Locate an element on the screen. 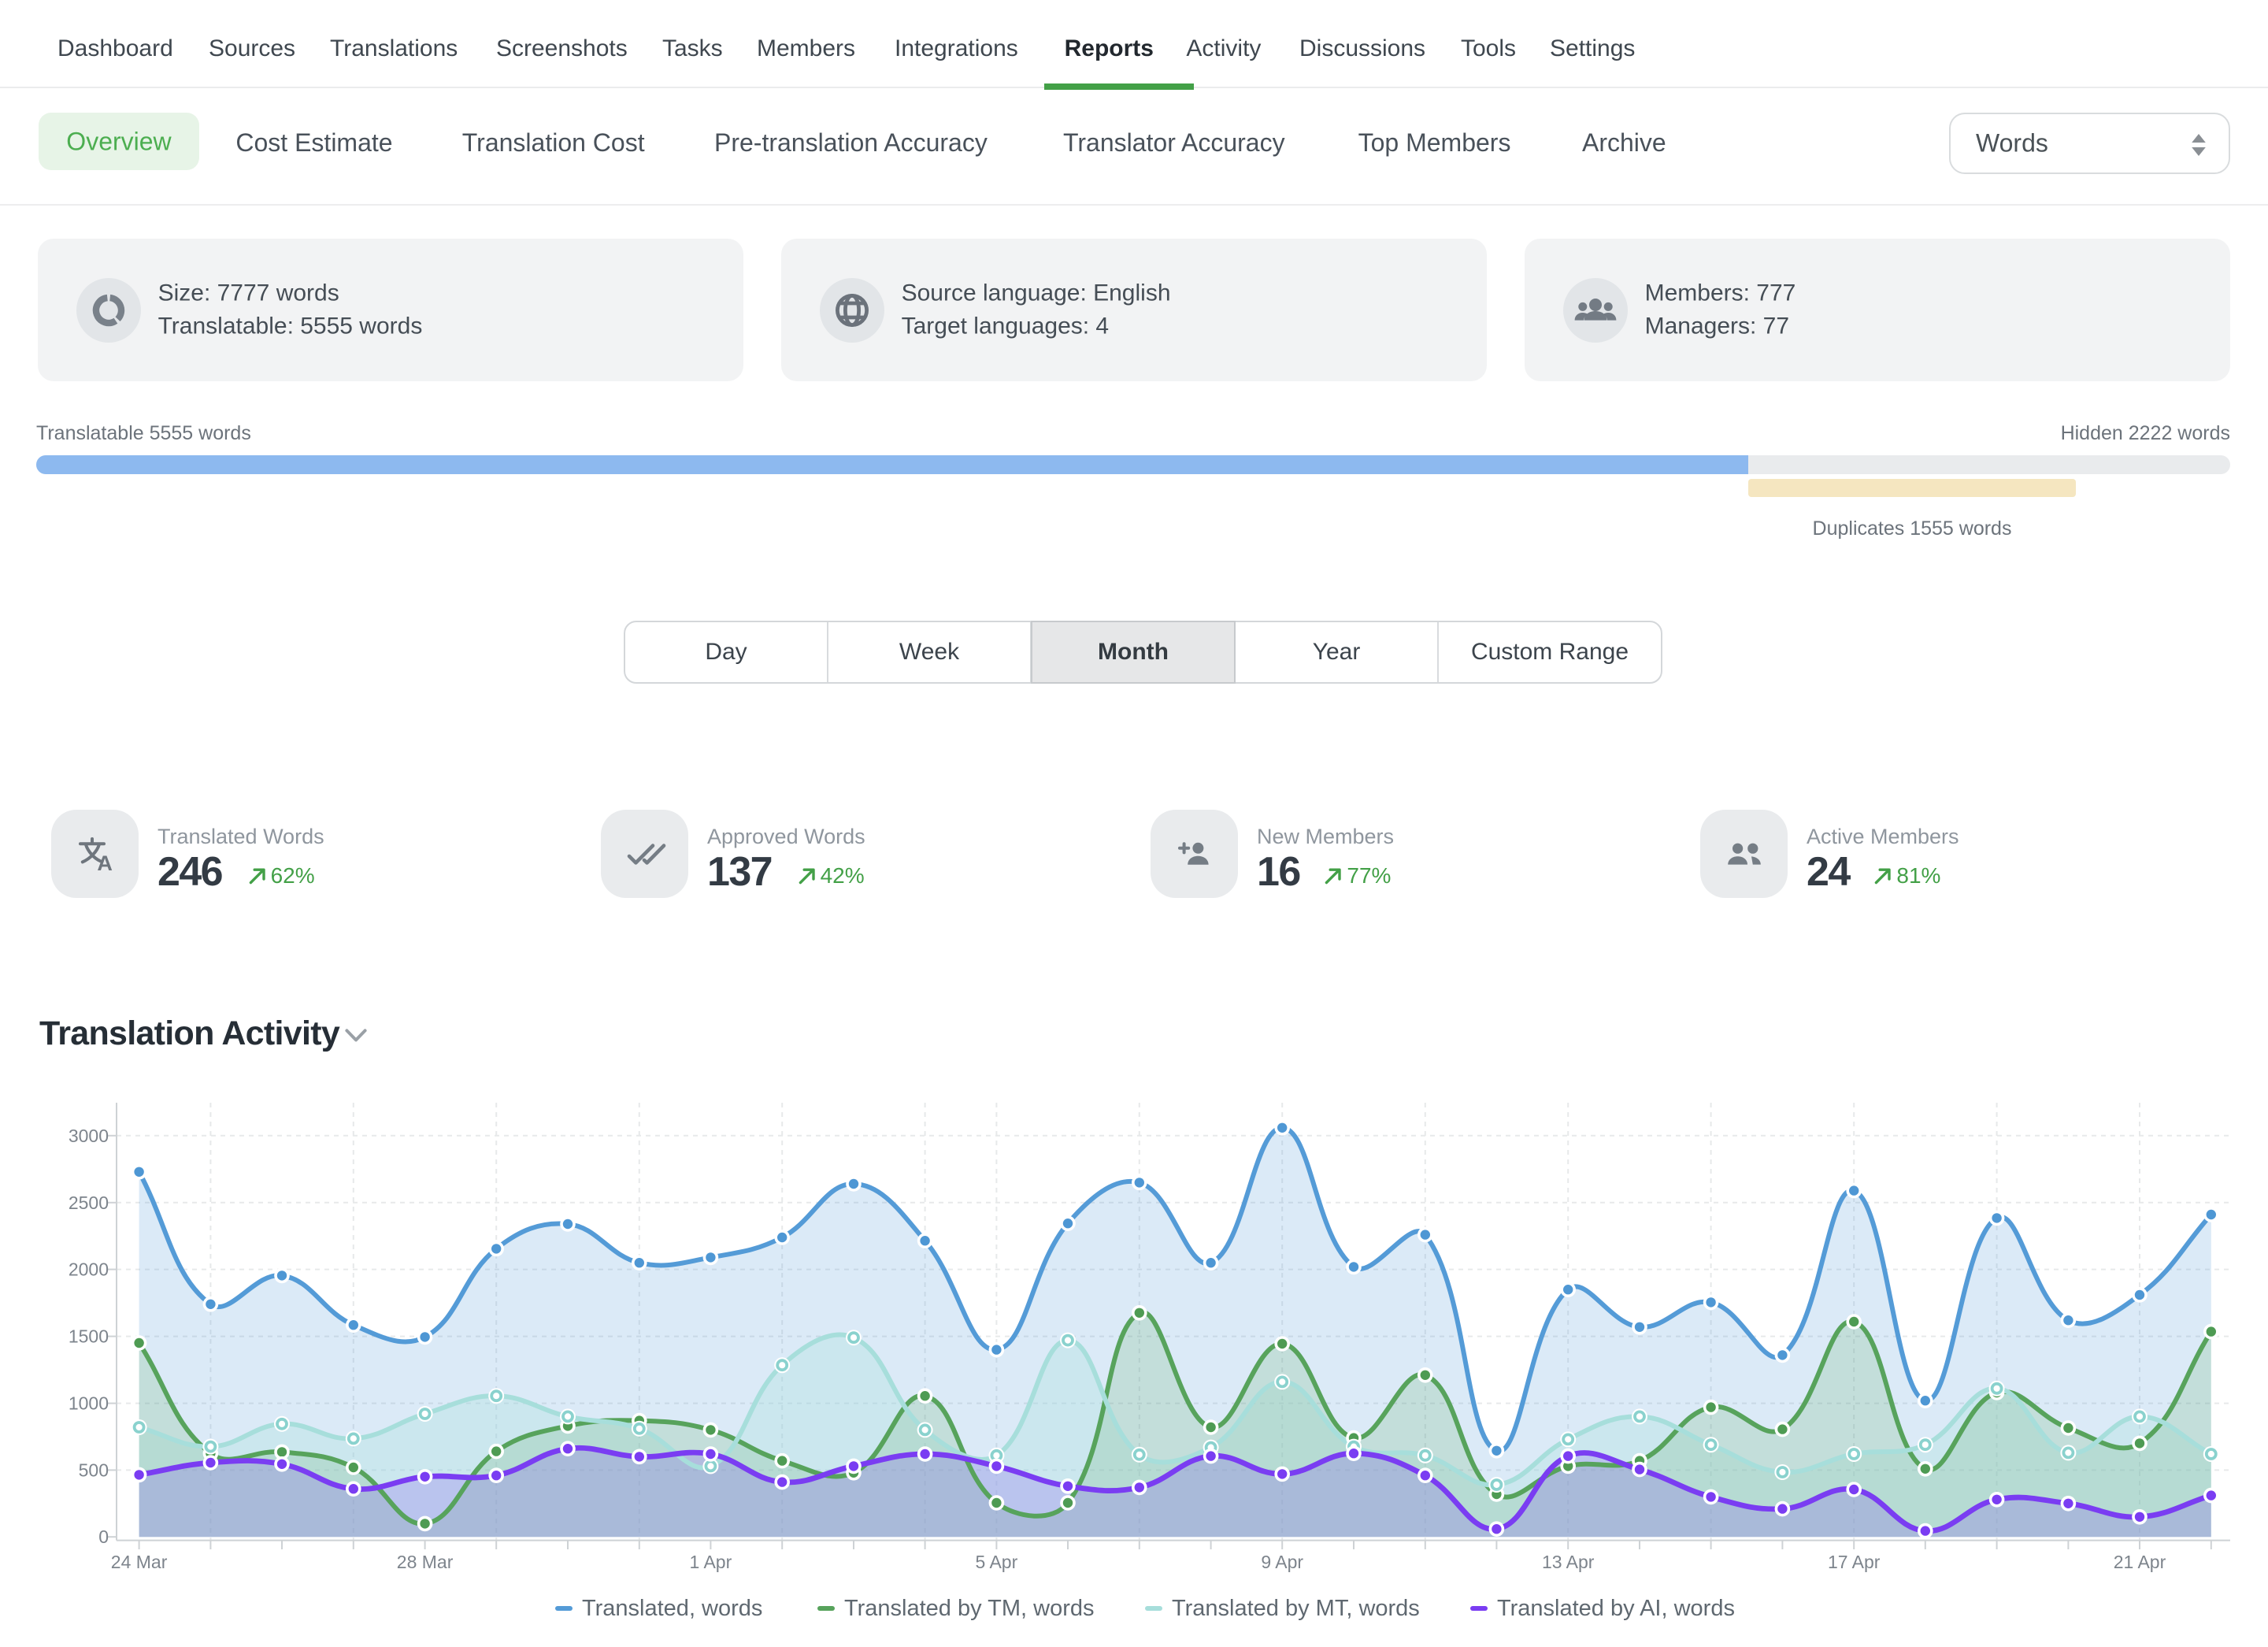  svg-text: 9 Apr is located at coordinates (1282, 1562).